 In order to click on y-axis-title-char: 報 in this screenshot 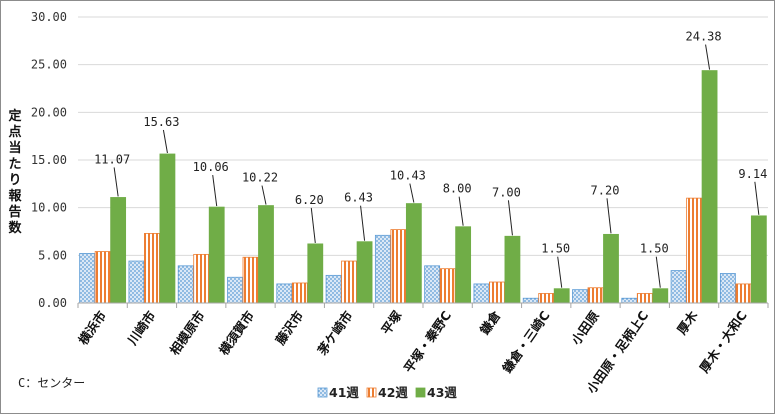, I will do `click(15, 196)`.